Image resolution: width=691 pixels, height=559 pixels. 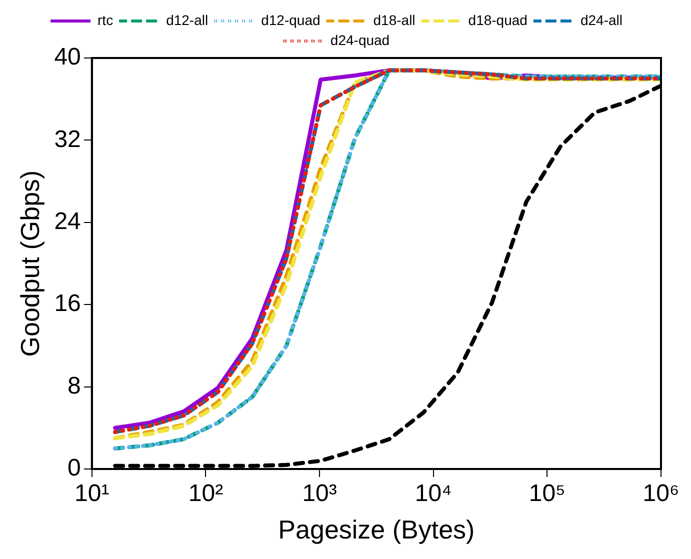 I want to click on legend-label: d18-all, so click(x=394, y=20).